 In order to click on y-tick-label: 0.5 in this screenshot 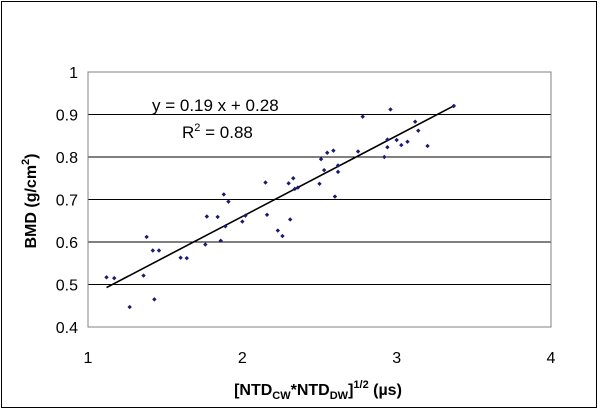, I will do `click(67, 286)`.